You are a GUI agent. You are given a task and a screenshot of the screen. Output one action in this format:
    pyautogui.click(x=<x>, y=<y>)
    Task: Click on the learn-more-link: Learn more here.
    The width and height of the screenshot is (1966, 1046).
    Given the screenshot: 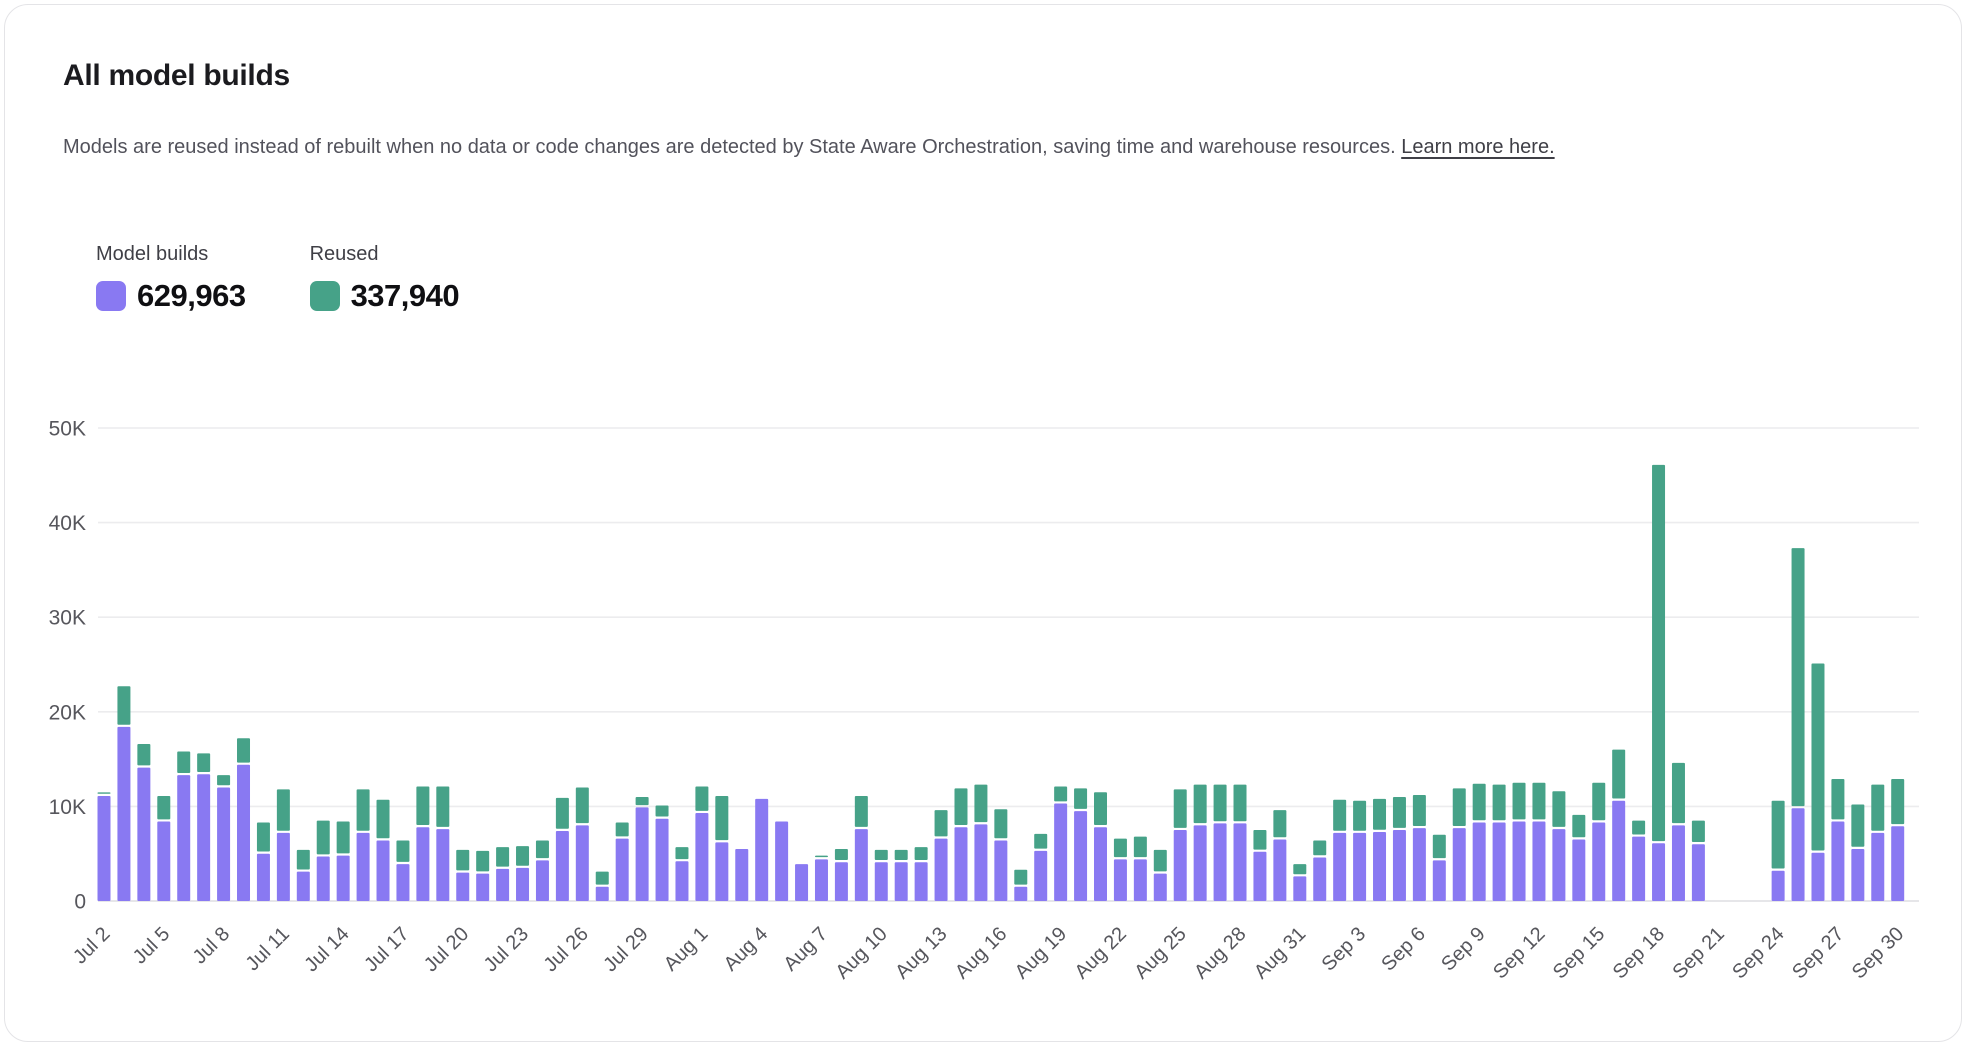 What is the action you would take?
    pyautogui.click(x=1478, y=147)
    